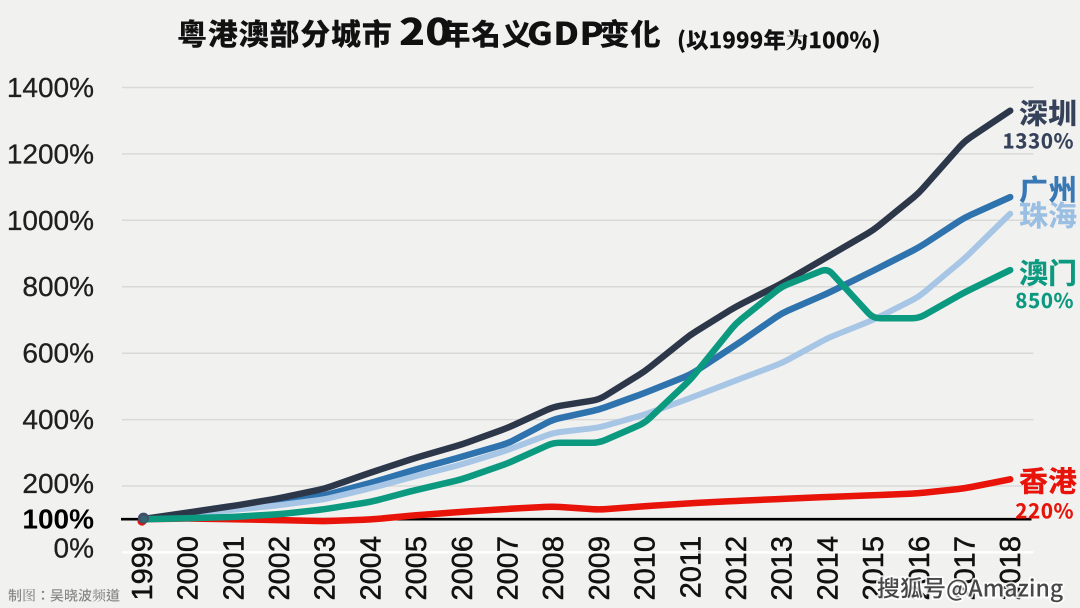  I want to click on svg-text: 2011, so click(691, 567).